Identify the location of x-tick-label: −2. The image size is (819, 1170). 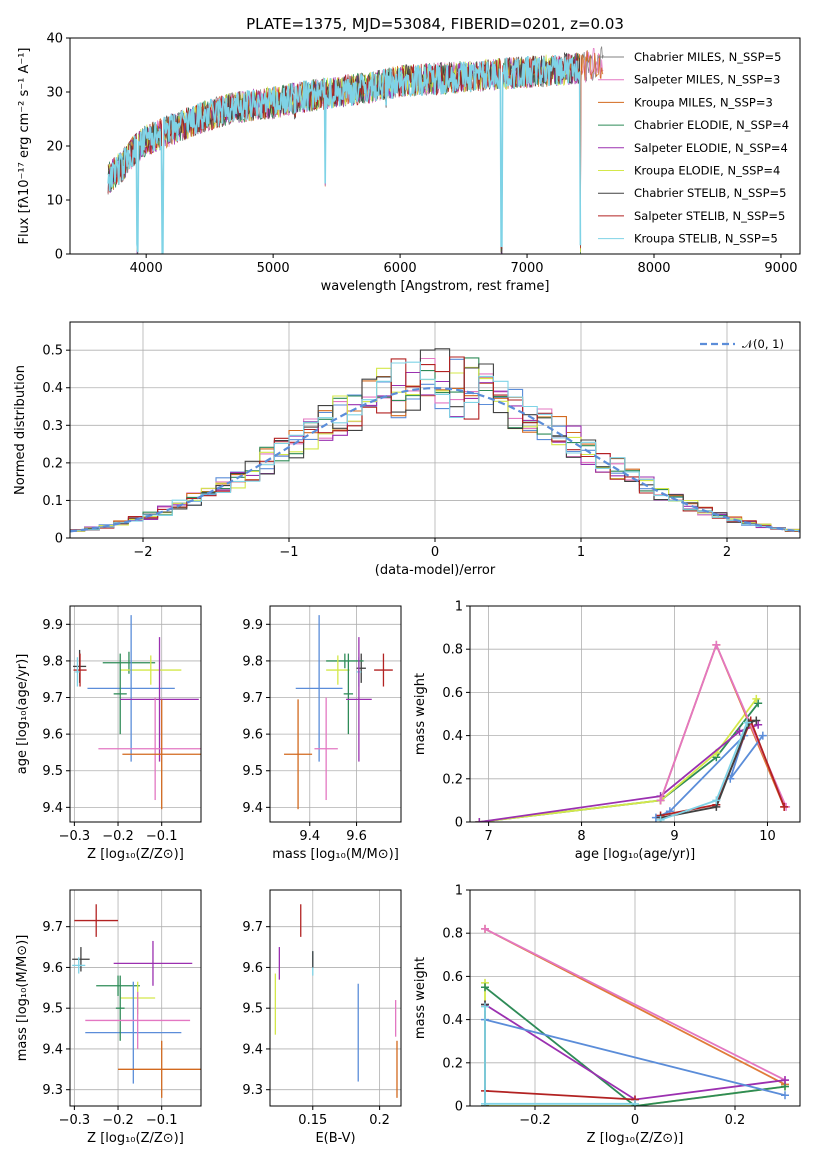
(142, 552).